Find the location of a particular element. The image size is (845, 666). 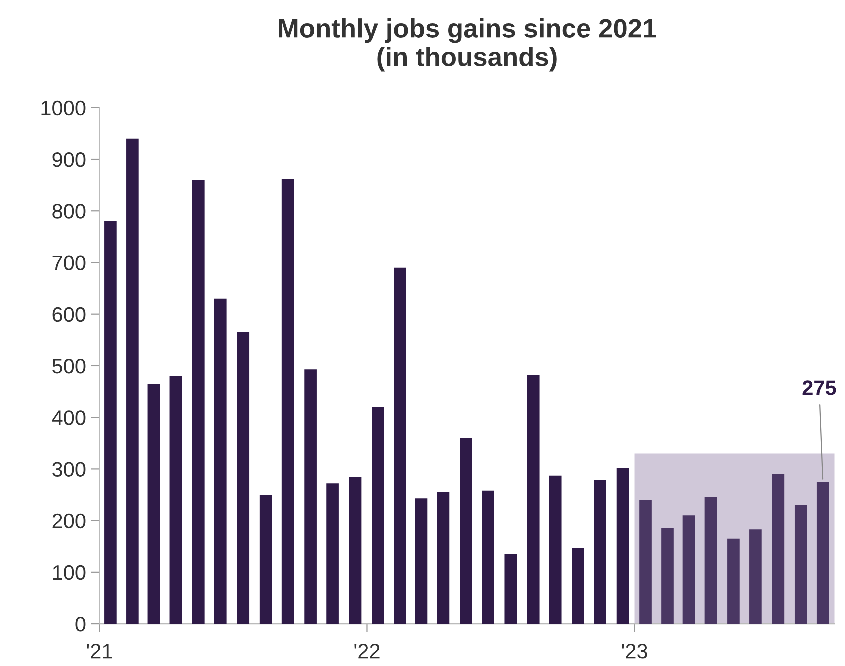

y-tick-label: 400 is located at coordinates (69, 418).